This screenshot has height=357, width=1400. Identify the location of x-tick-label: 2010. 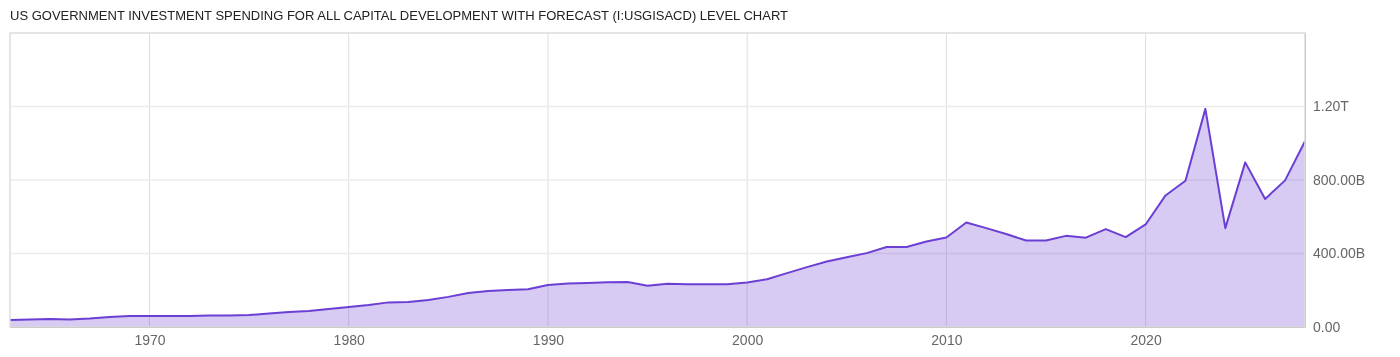
(947, 339).